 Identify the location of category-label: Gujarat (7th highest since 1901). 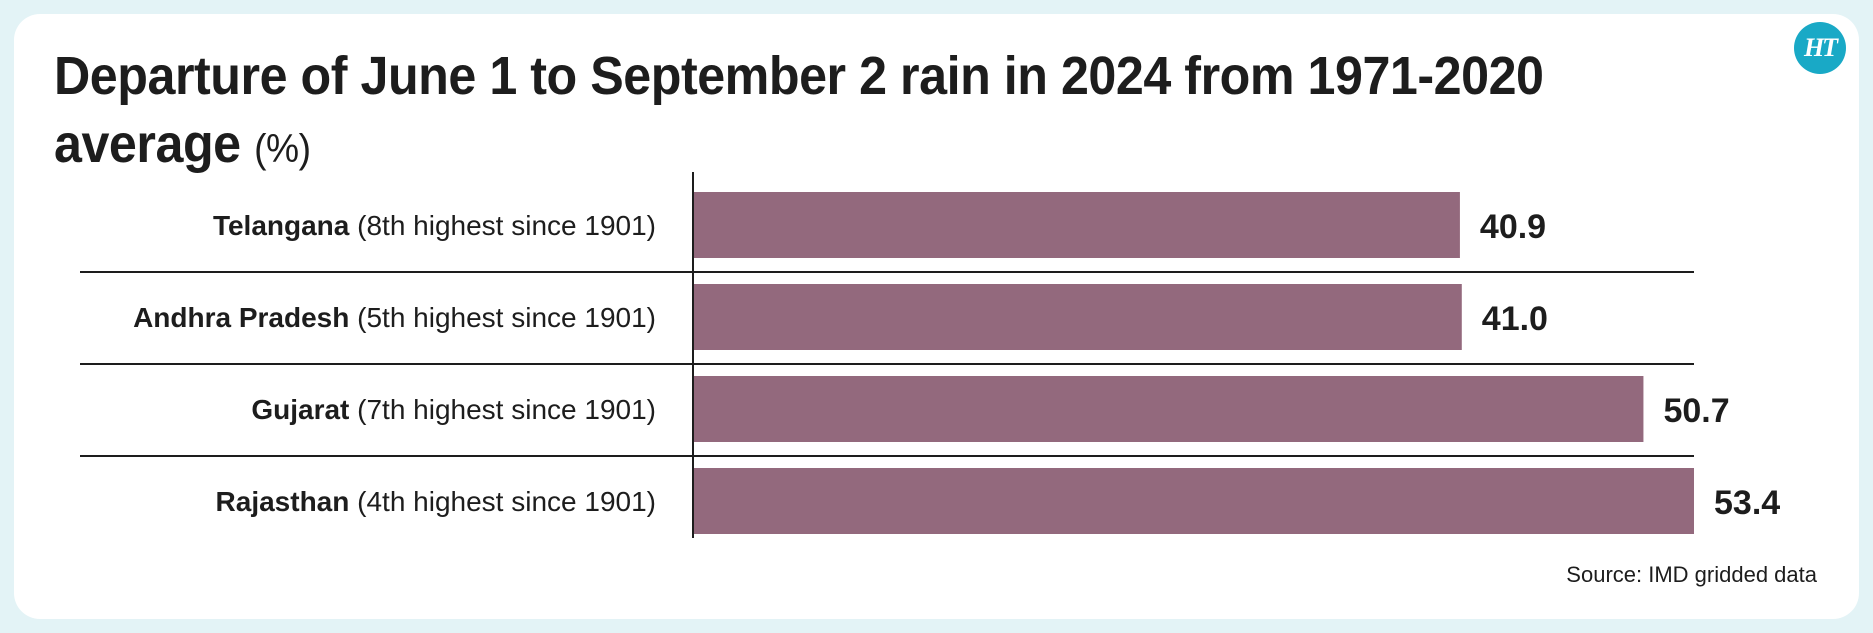
(453, 409).